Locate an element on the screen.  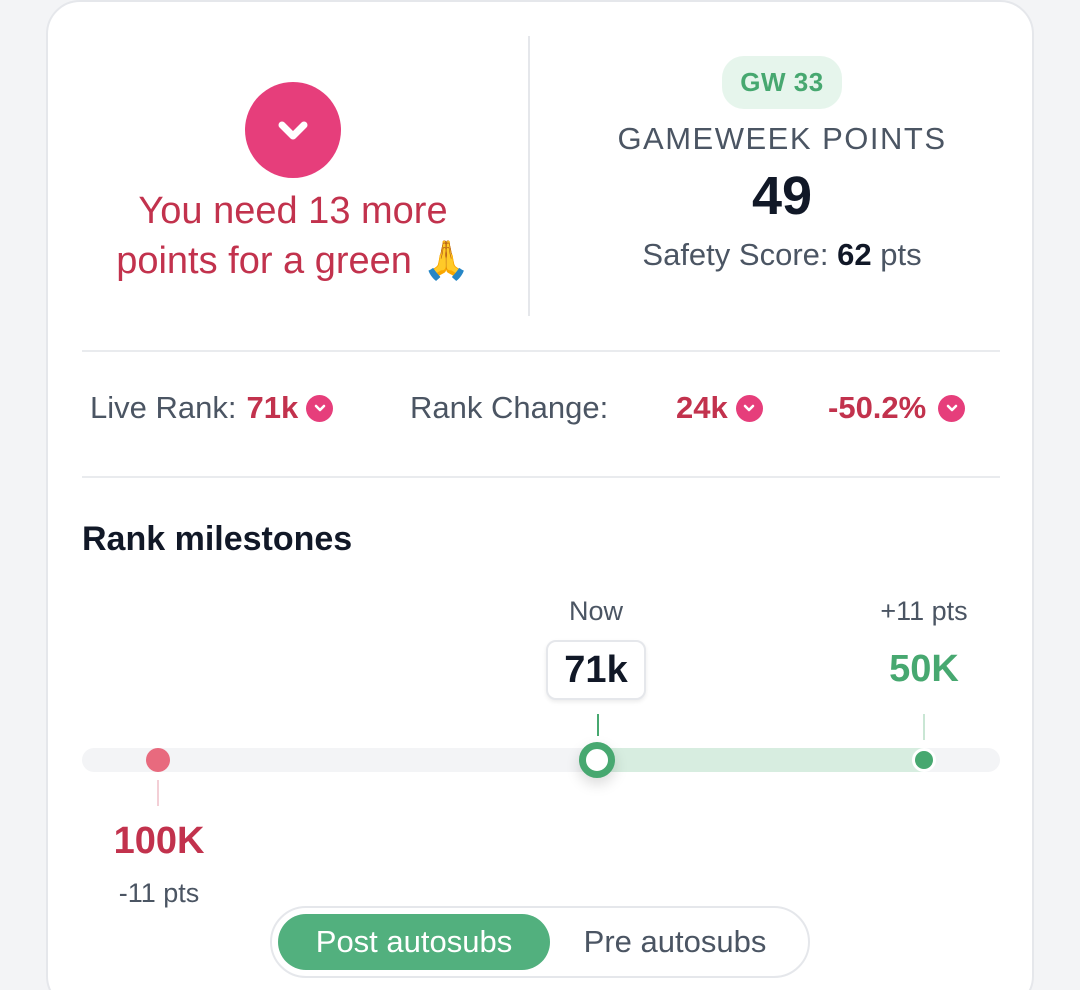
milestone-progress is located at coordinates (761, 760).